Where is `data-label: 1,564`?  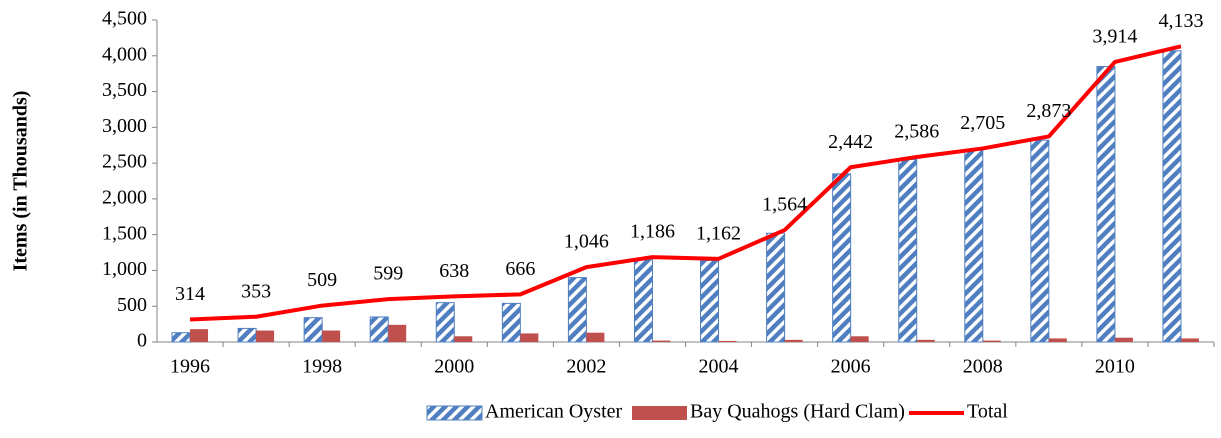 data-label: 1,564 is located at coordinates (784, 205).